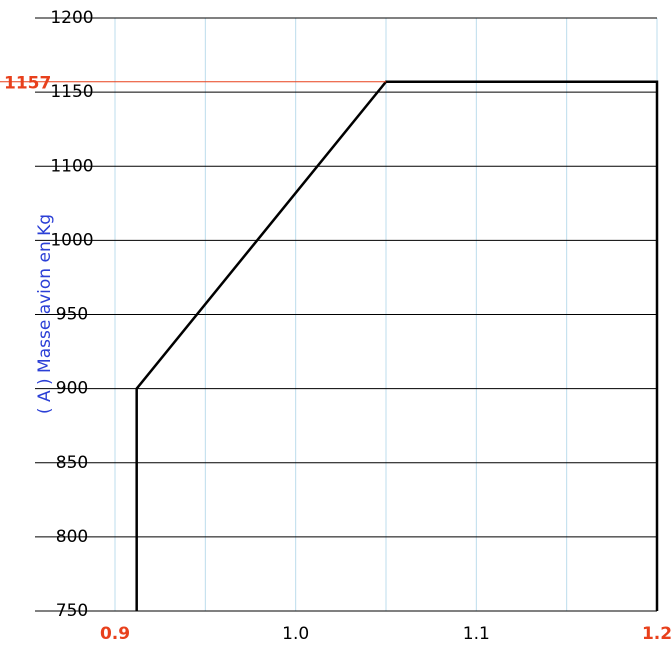  Describe the element at coordinates (71, 240) in the screenshot. I see `y-tick-label: 1000` at that location.